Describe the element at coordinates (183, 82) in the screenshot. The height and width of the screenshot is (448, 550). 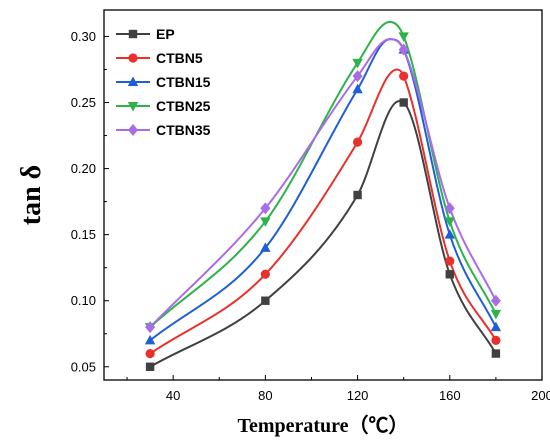
I see `legend-label-ctbn15: CTBN15` at that location.